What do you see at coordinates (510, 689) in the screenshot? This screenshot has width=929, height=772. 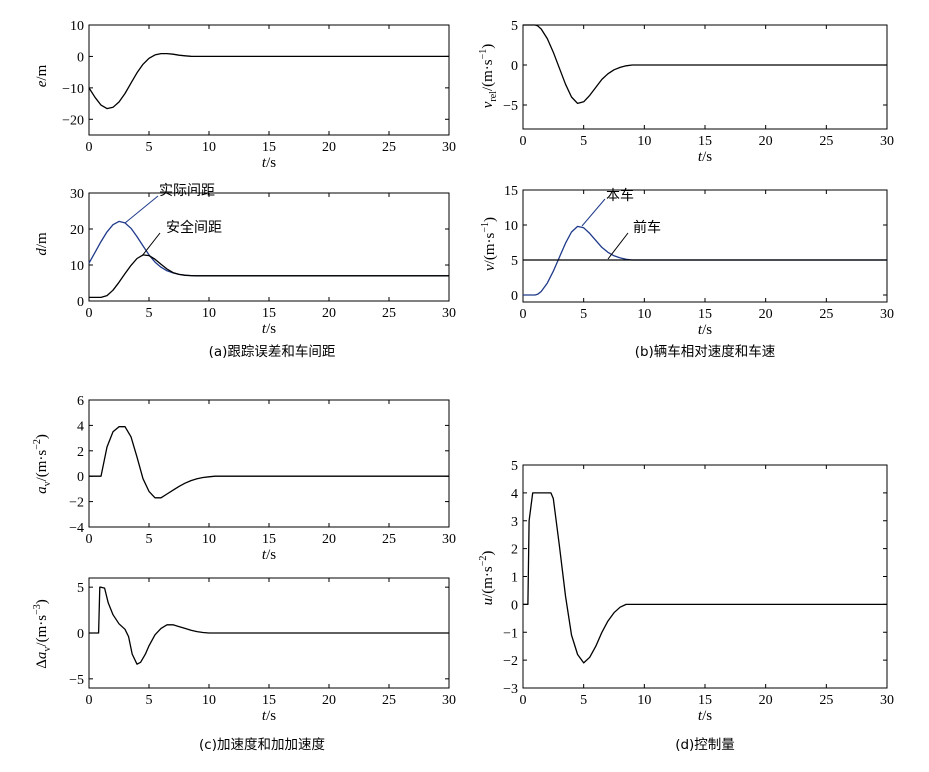 I see `y-tick-label: −3` at bounding box center [510, 689].